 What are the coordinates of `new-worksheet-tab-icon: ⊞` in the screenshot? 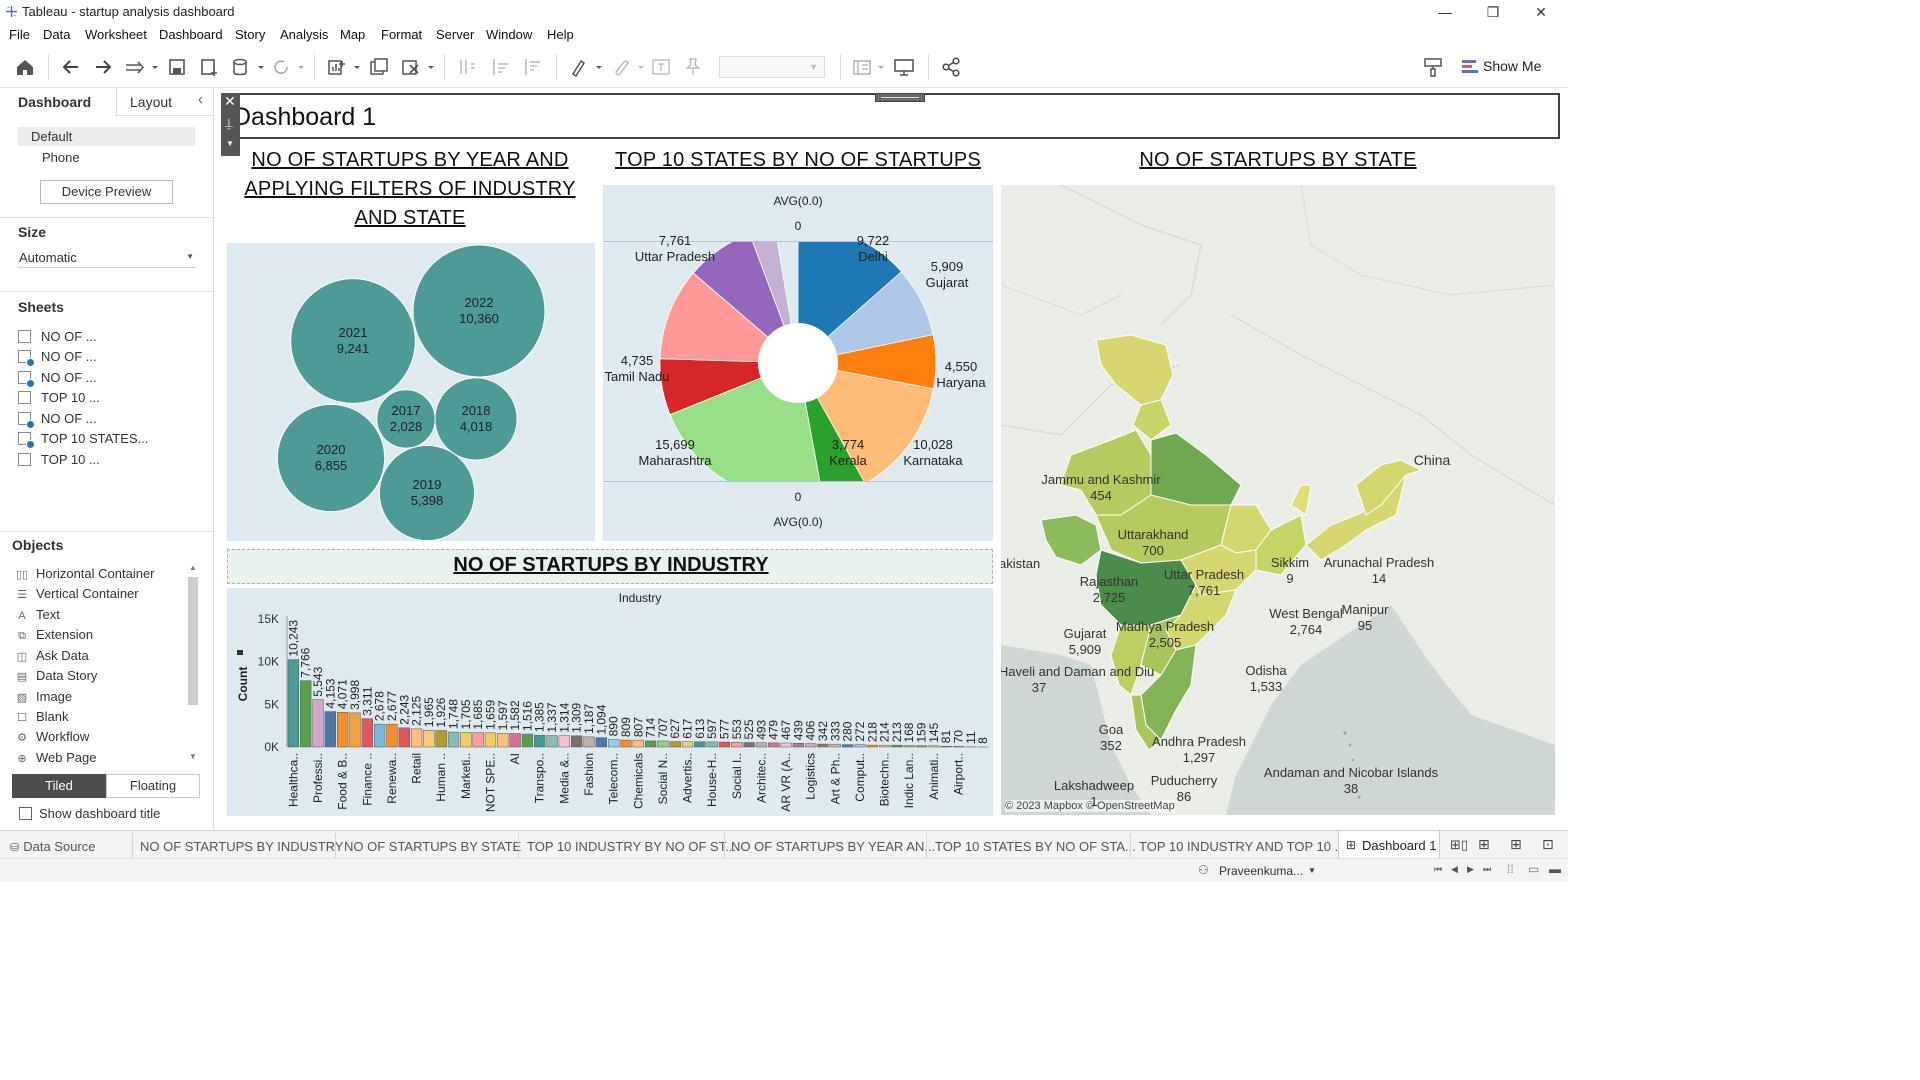 It's located at (1484, 844).